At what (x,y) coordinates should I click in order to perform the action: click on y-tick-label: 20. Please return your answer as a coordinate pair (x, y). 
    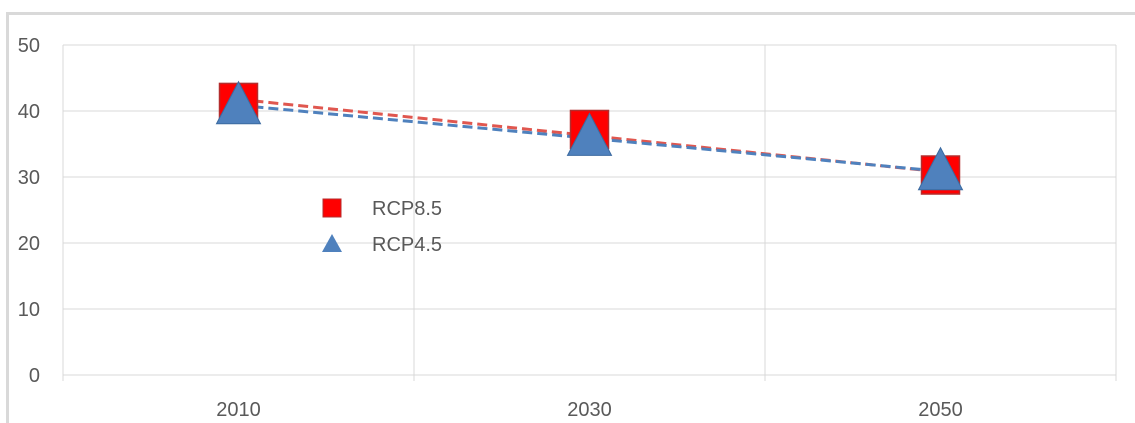
    Looking at the image, I should click on (29, 244).